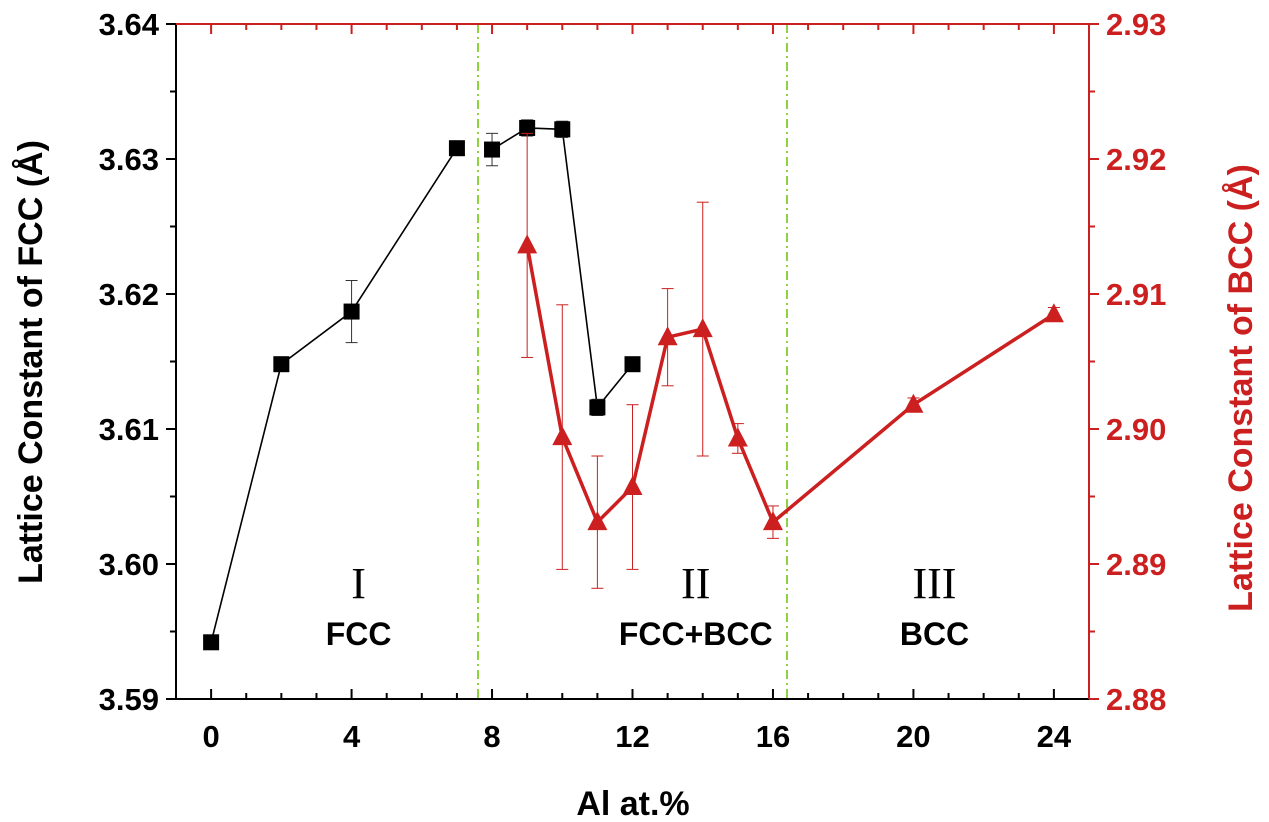 The width and height of the screenshot is (1269, 822). Describe the element at coordinates (1136, 699) in the screenshot. I see `y-right-tick-label: 2.88` at that location.